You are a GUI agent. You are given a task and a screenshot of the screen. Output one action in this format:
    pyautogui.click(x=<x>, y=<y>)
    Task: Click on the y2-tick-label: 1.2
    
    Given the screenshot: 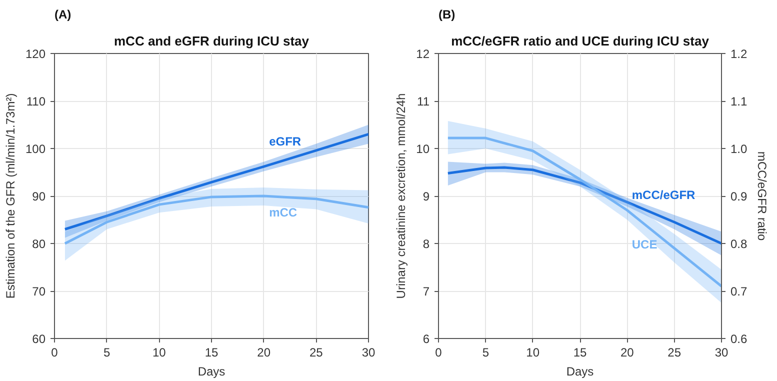 What is the action you would take?
    pyautogui.click(x=739, y=54)
    